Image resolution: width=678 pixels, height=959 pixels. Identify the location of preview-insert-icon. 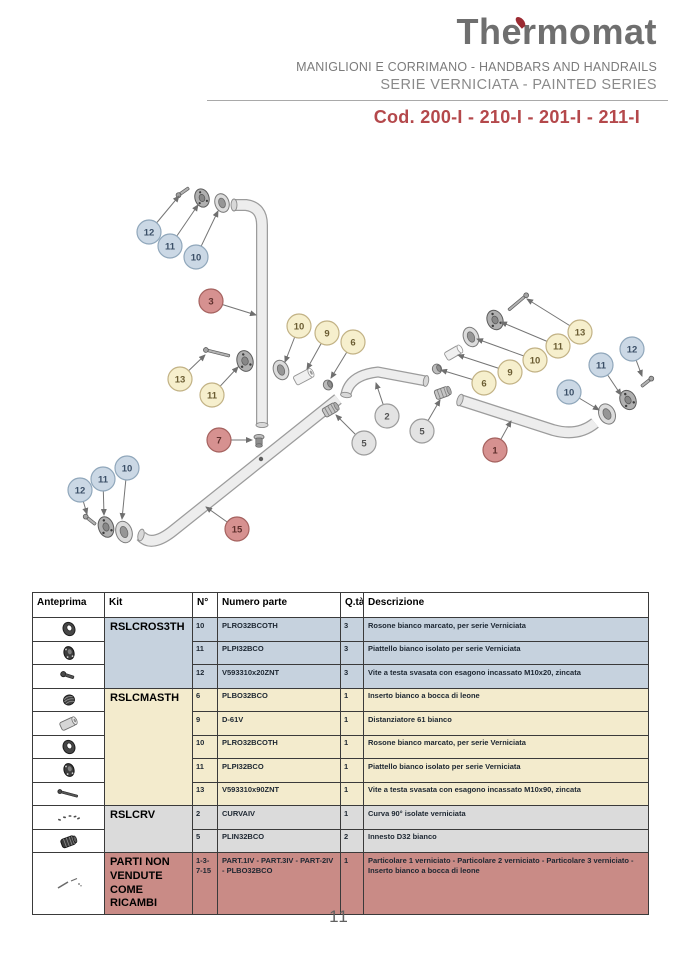
(68, 699).